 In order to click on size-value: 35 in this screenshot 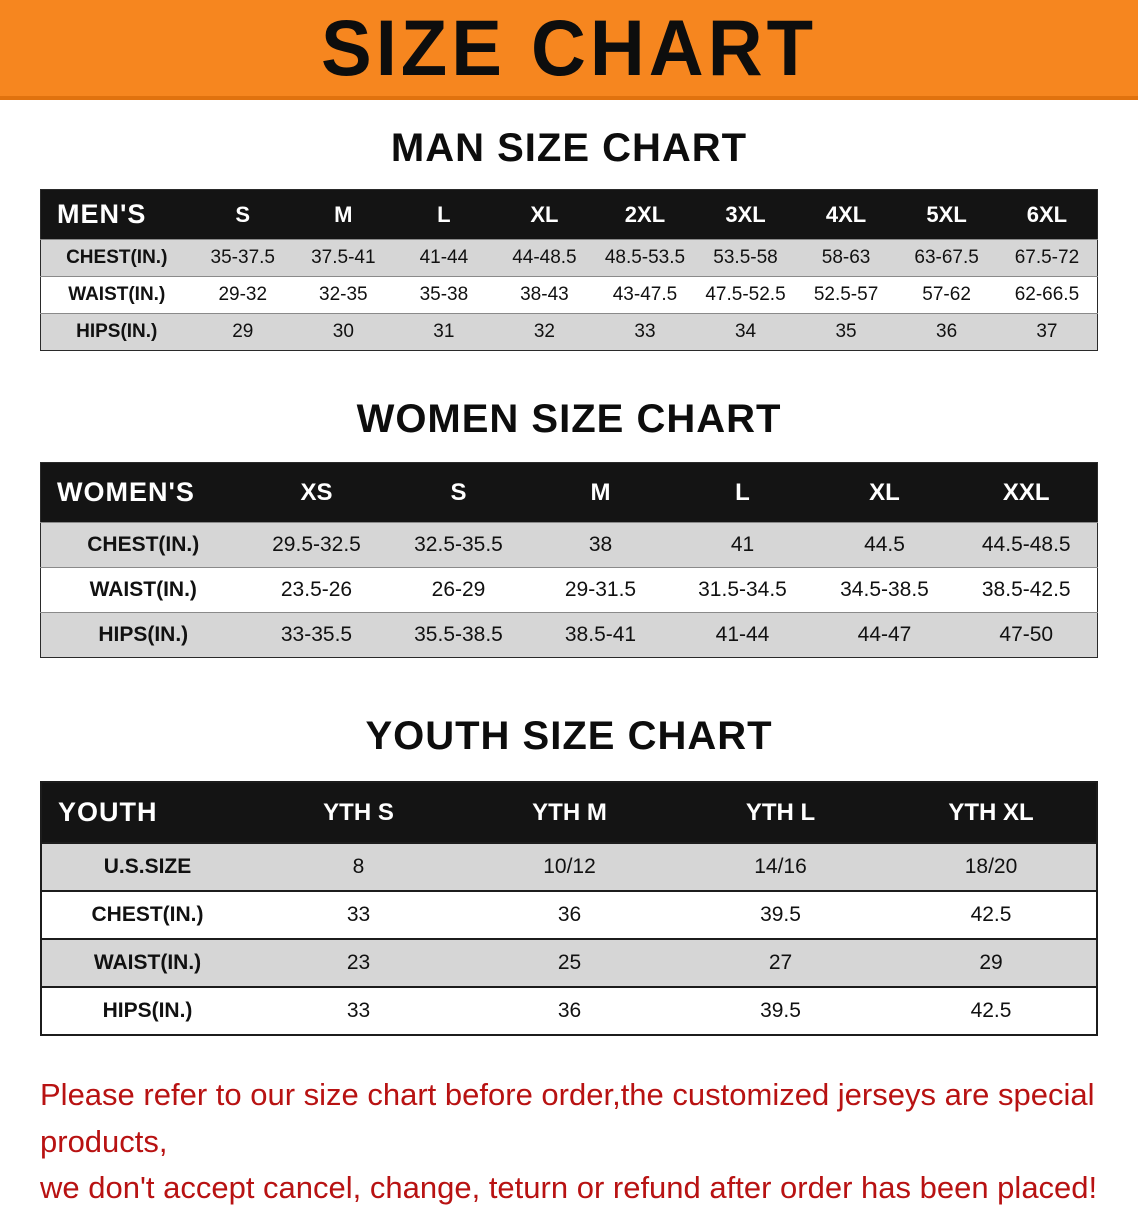, I will do `click(846, 331)`.